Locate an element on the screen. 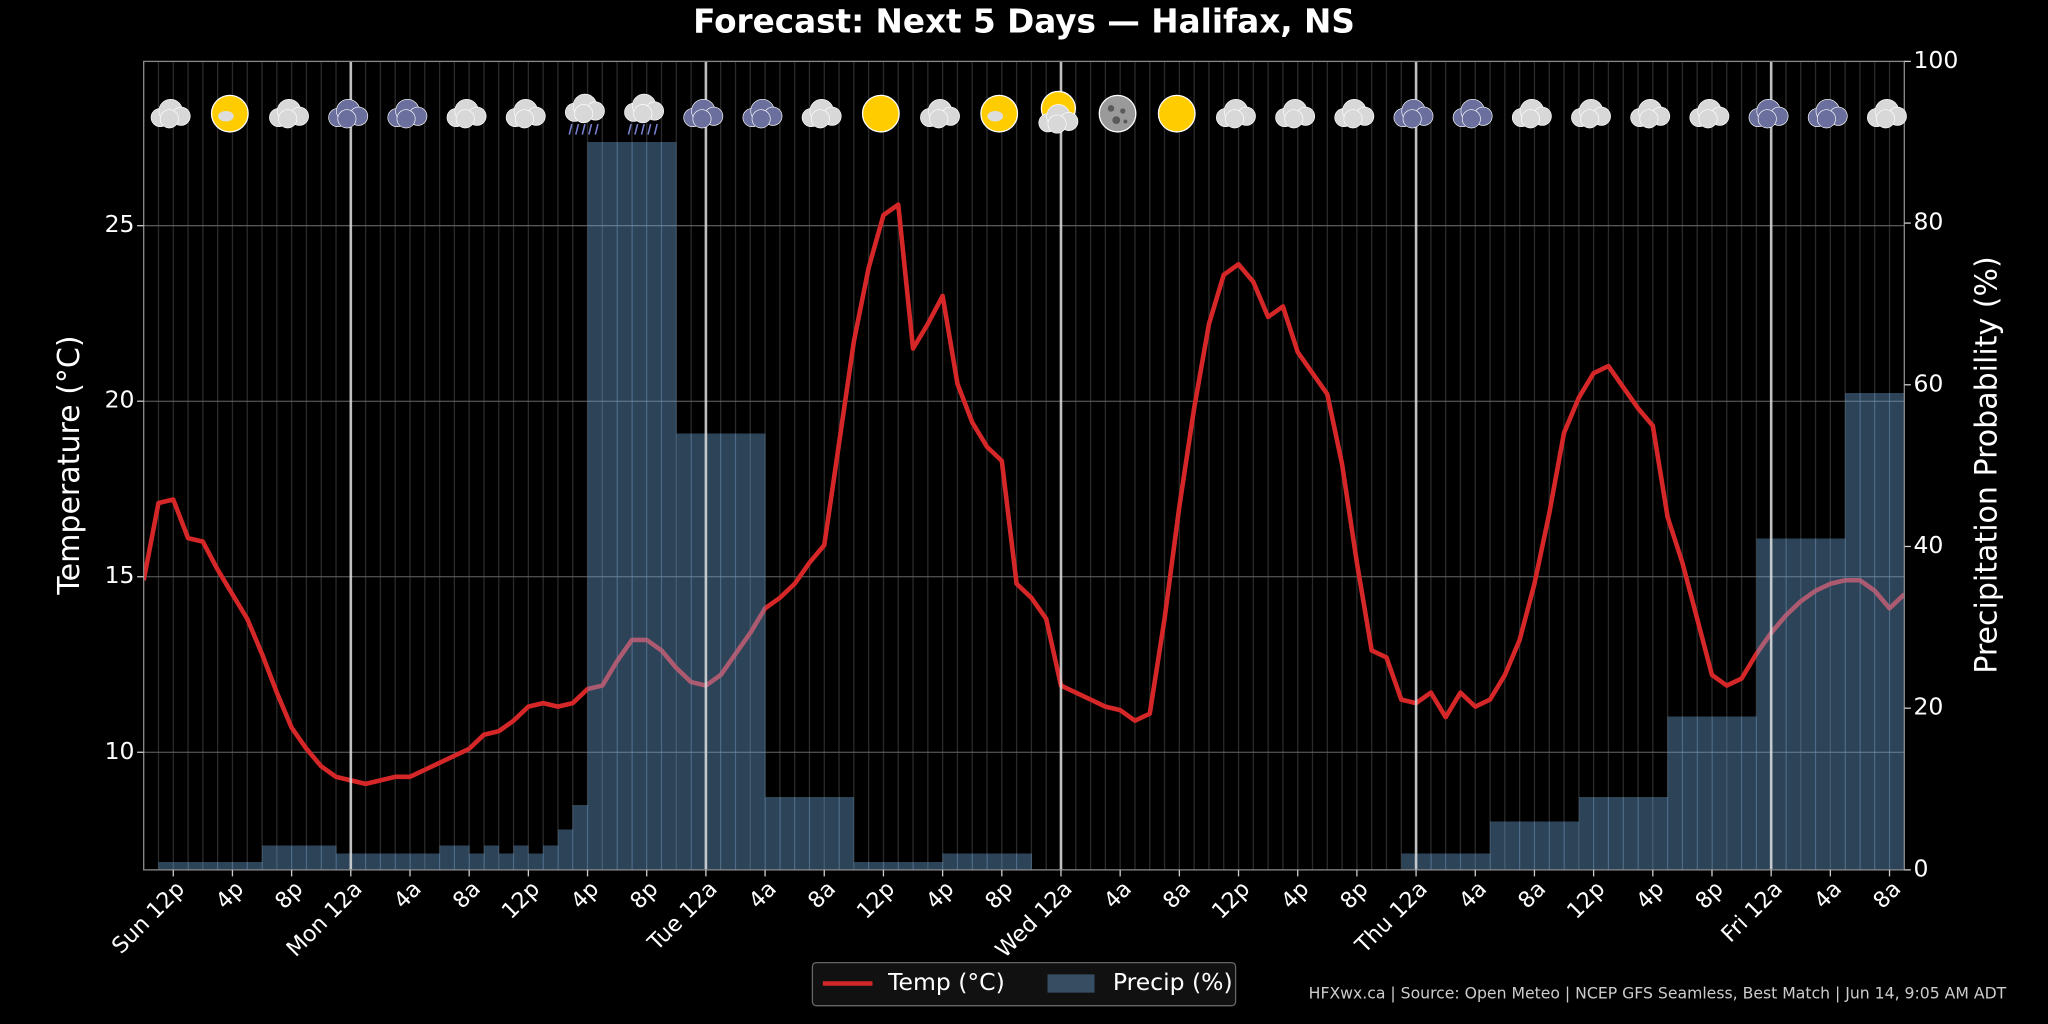  legend-label: Precip (%) is located at coordinates (1173, 982).